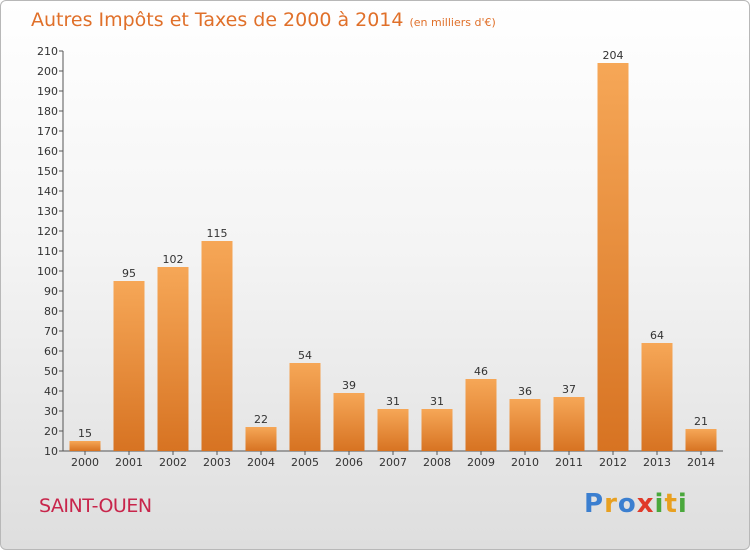 This screenshot has height=550, width=750. What do you see at coordinates (569, 389) in the screenshot?
I see `data-label: 37` at bounding box center [569, 389].